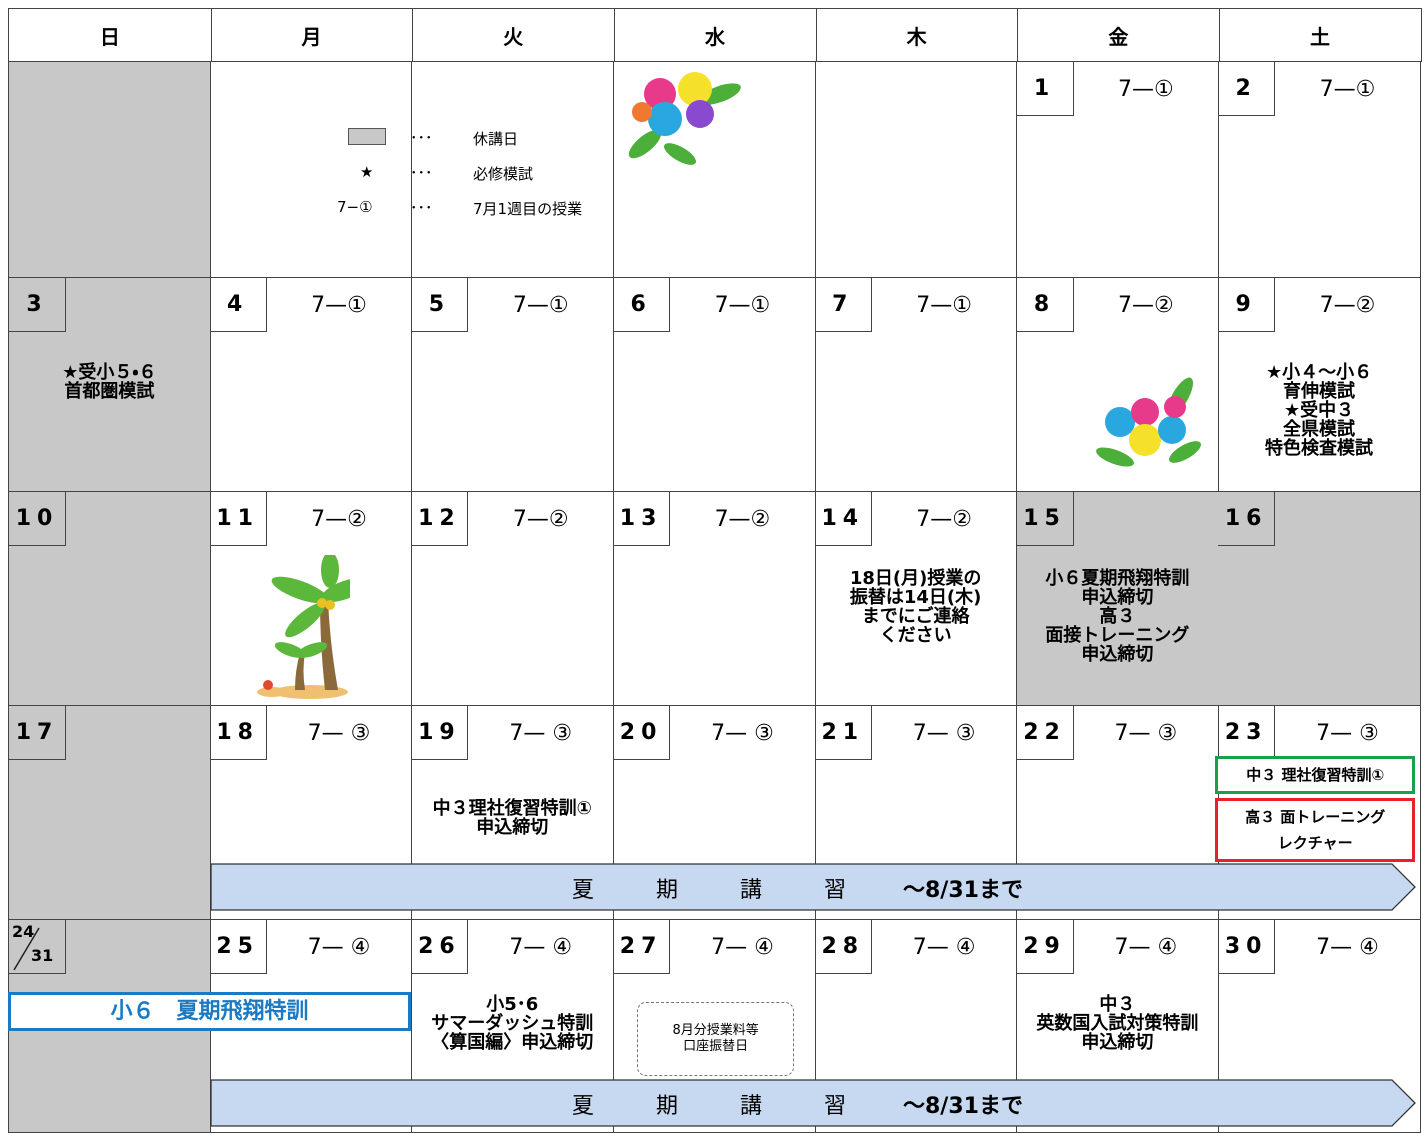 The image size is (1427, 1133). I want to click on day-cell: 17, so click(109, 813).